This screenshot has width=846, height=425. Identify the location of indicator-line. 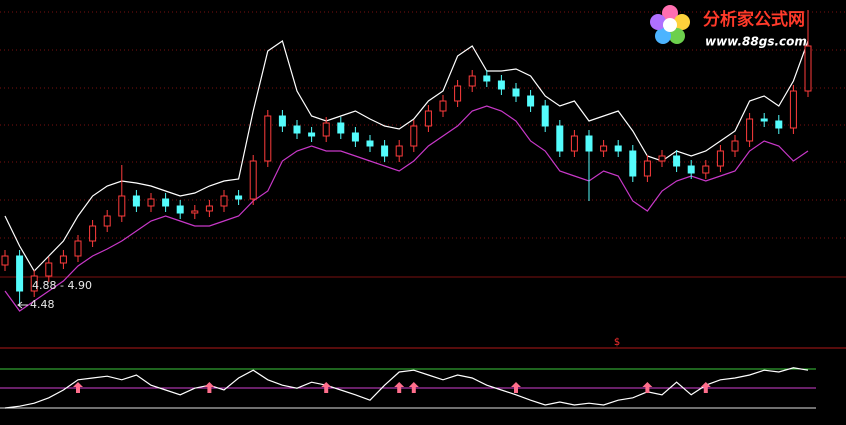
(406, 388).